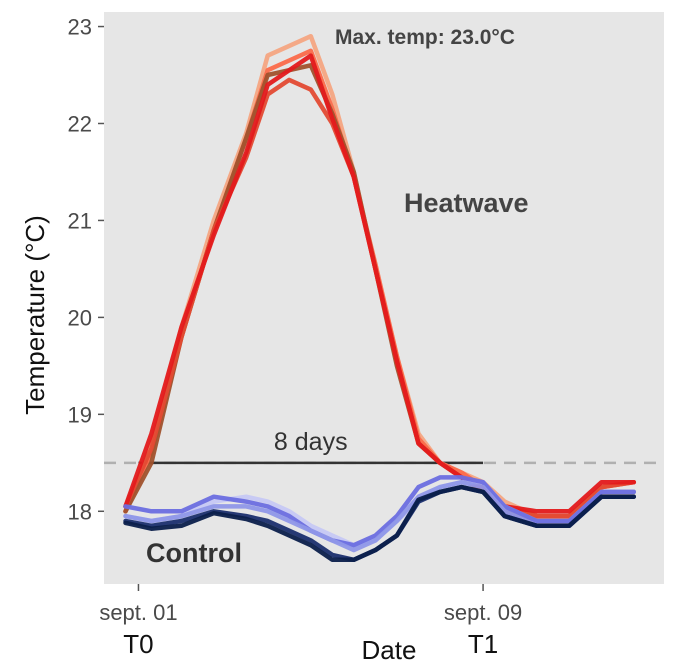 This screenshot has height=665, width=678. What do you see at coordinates (389, 650) in the screenshot?
I see `x-axis-title: Date` at bounding box center [389, 650].